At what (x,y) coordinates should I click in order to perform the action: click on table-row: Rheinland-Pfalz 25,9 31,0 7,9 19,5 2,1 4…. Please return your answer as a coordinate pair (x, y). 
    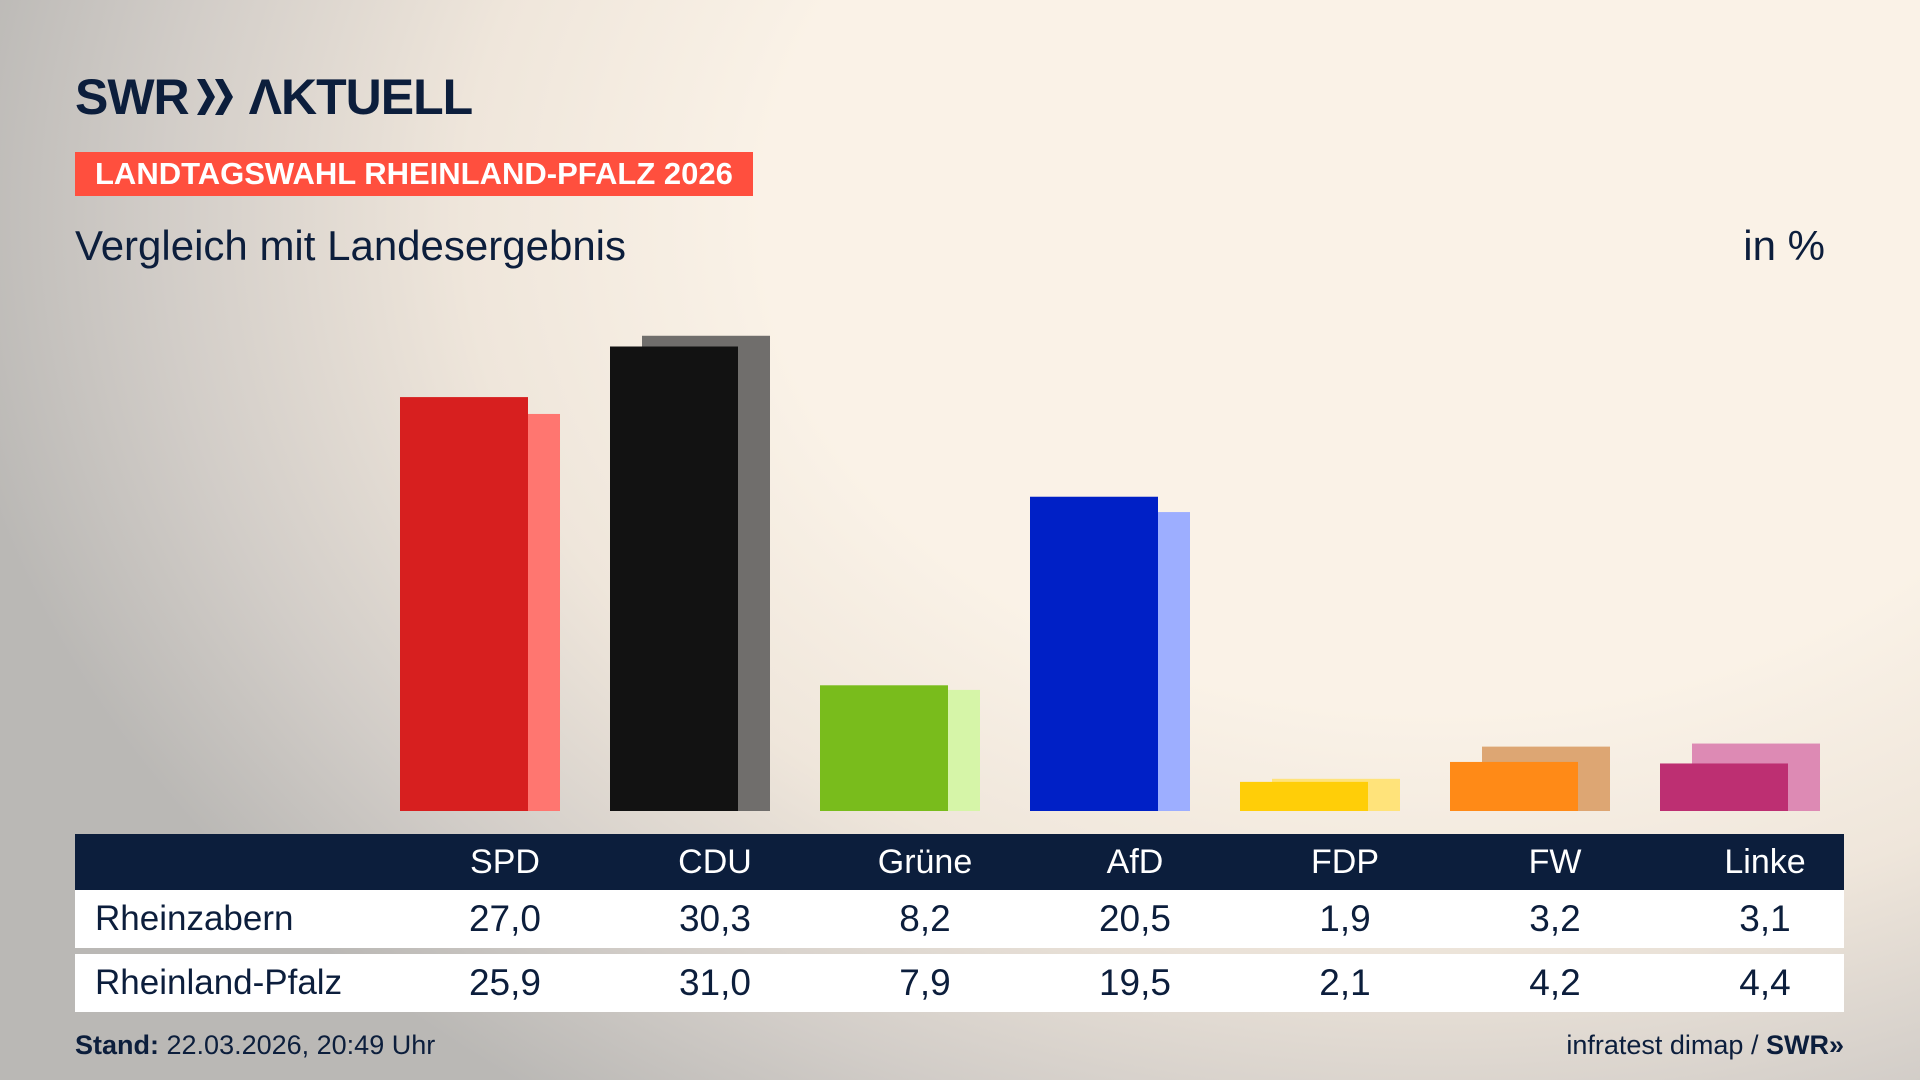
    Looking at the image, I should click on (959, 983).